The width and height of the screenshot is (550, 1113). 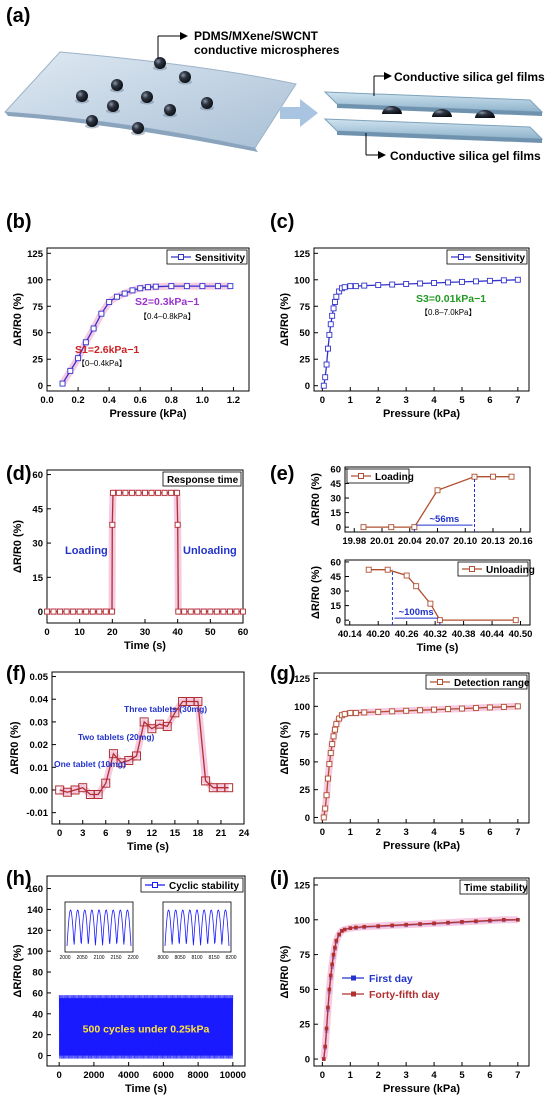 What do you see at coordinates (35, 254) in the screenshot?
I see `y-tick-label: 125` at bounding box center [35, 254].